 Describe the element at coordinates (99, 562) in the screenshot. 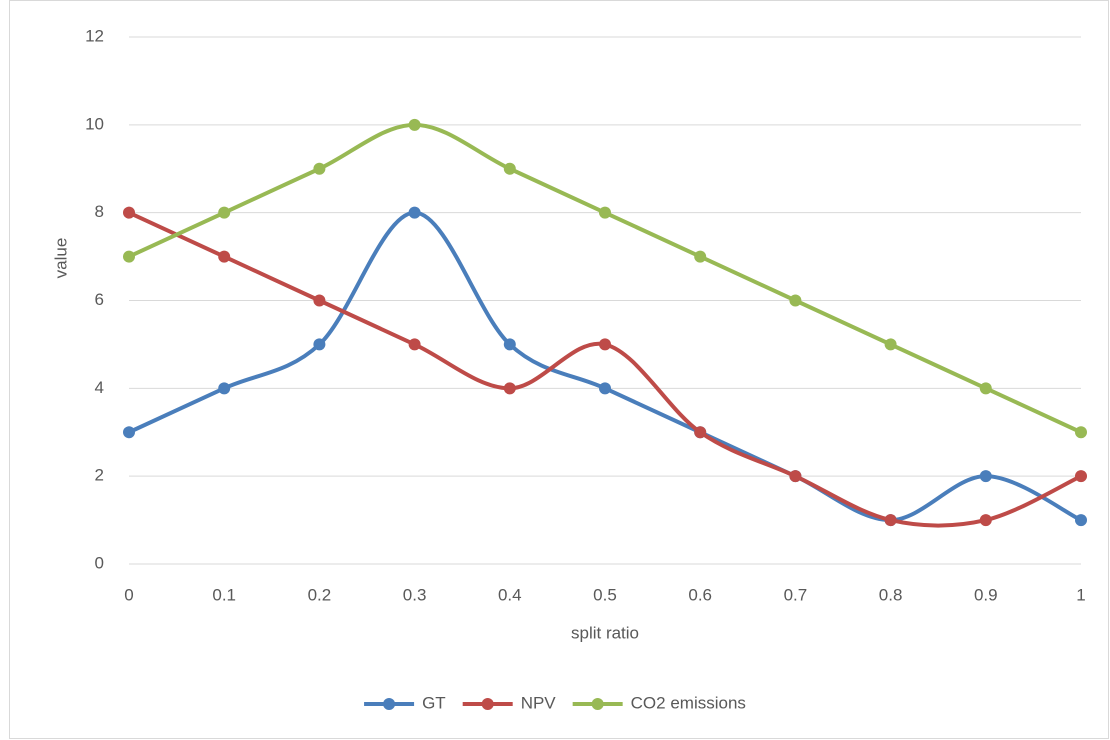

I see `y-tick-label: 0` at that location.